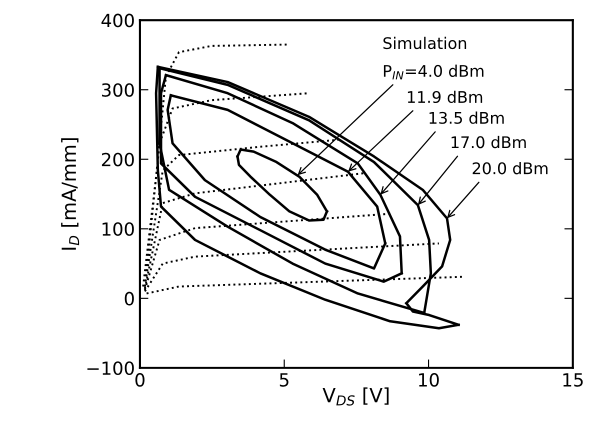 The height and width of the screenshot is (439, 593). I want to click on annotation: 17.0 dBm, so click(489, 142).